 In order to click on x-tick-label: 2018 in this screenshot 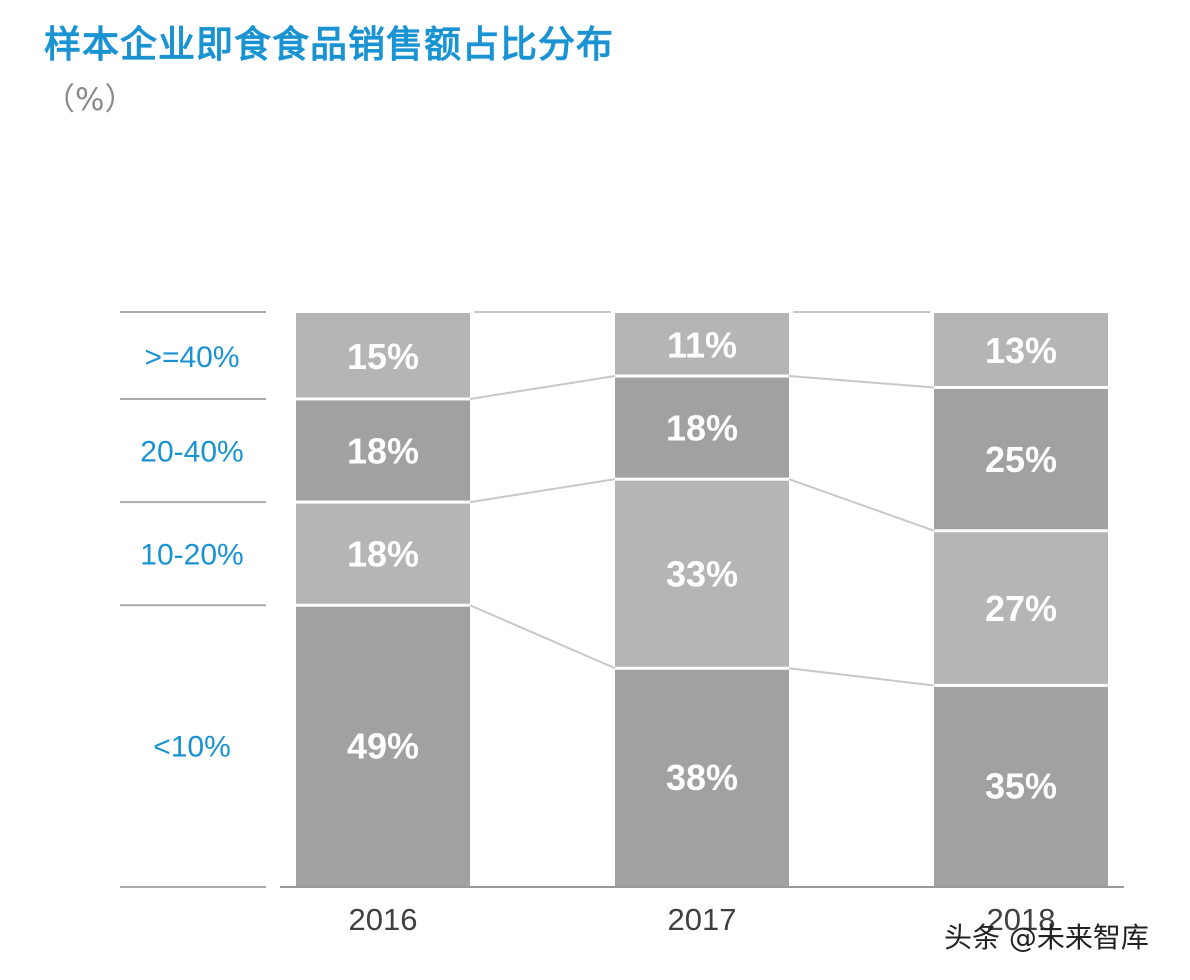, I will do `click(1021, 919)`.